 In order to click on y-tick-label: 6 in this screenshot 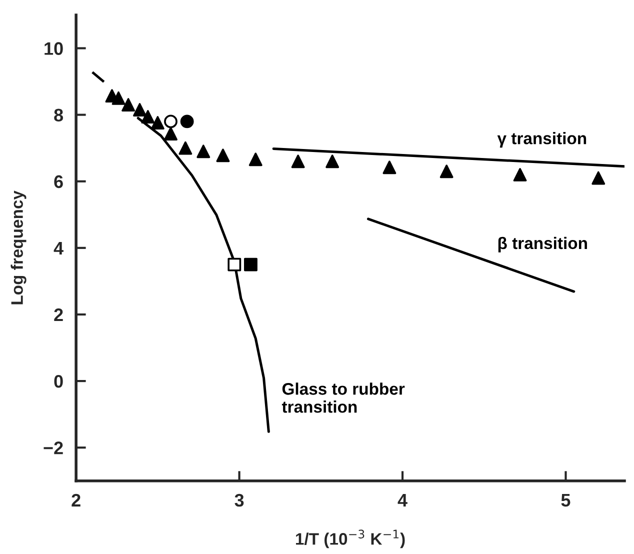, I will do `click(58, 181)`.